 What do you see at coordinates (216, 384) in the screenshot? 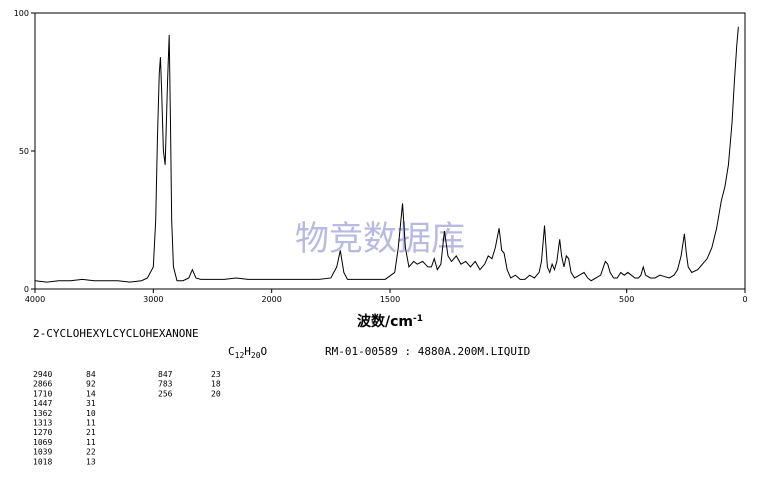
I see `peak-intensity: 18` at bounding box center [216, 384].